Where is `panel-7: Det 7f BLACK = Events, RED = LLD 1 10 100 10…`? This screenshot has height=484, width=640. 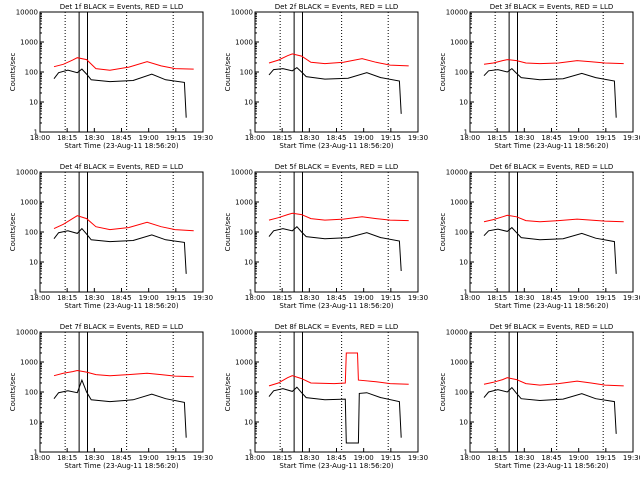 panel-7: Det 7f BLACK = Events, RED = LLD 1 10 100 10… is located at coordinates (111, 396).